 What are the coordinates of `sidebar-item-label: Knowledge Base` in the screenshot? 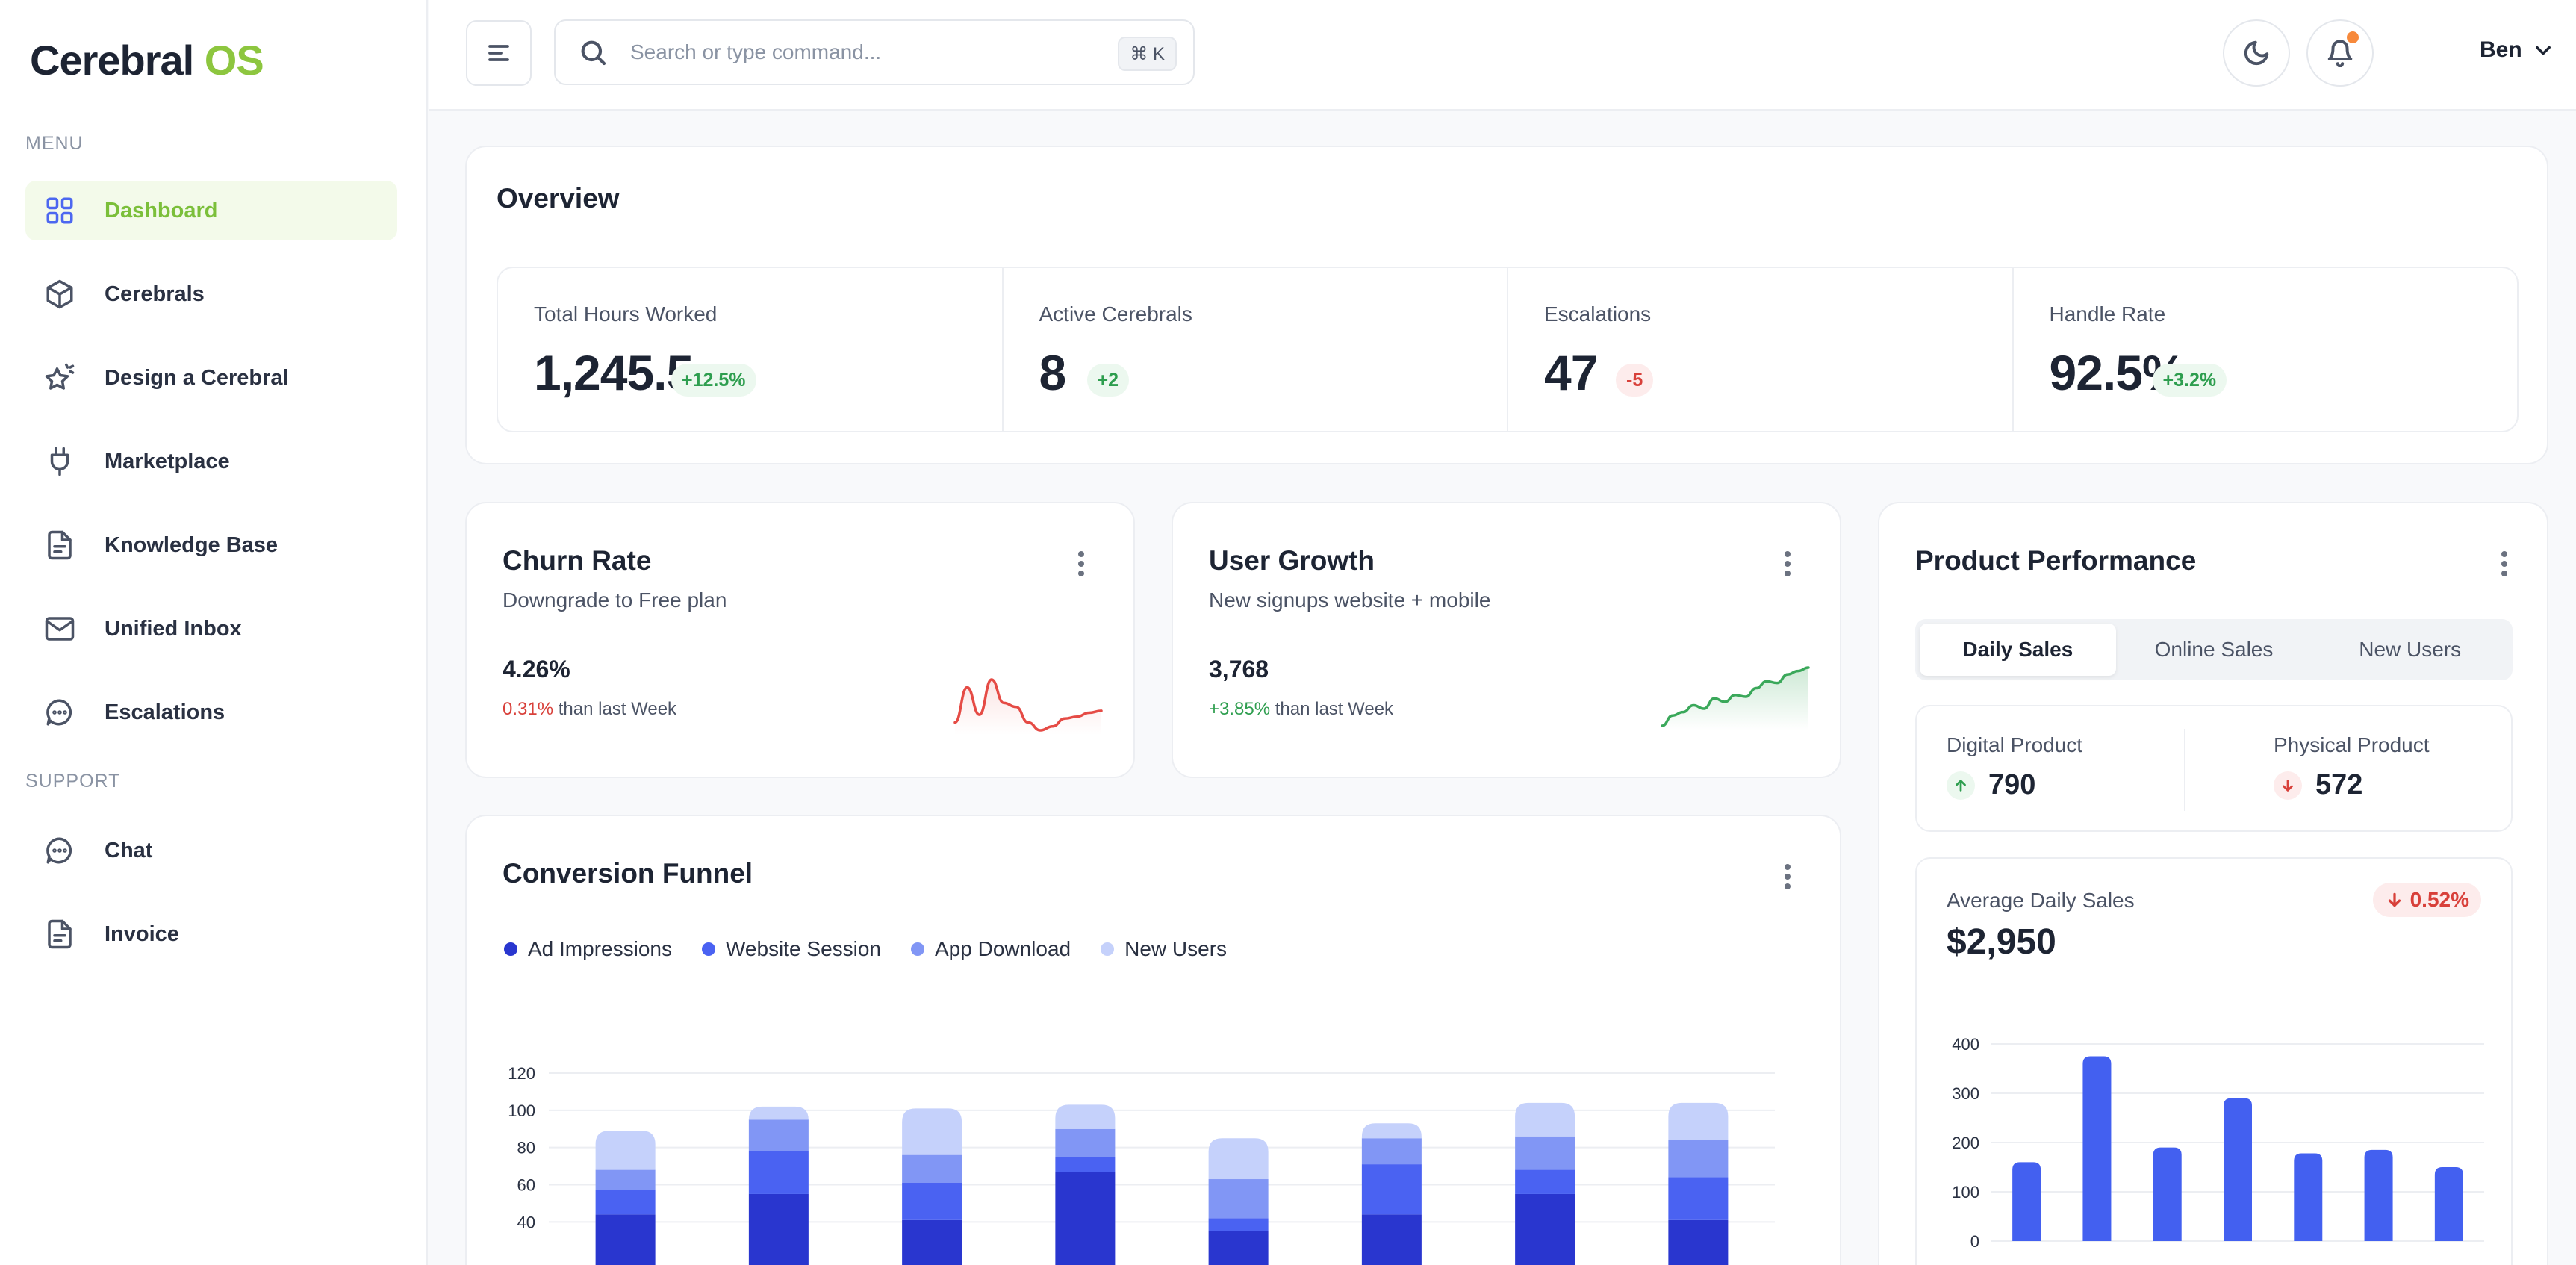 It's located at (192, 544).